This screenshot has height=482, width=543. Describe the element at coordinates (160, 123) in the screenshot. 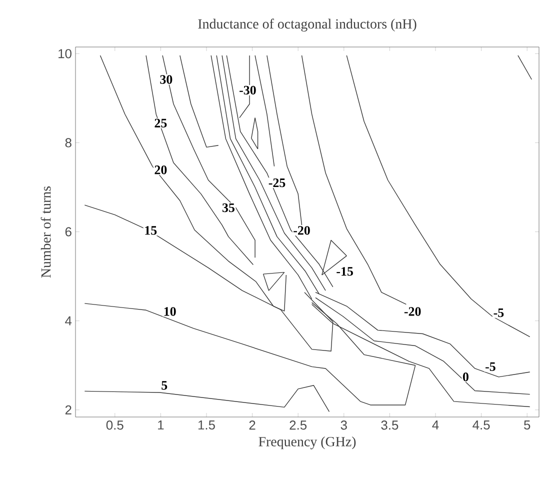

I see `annotation: 25` at that location.